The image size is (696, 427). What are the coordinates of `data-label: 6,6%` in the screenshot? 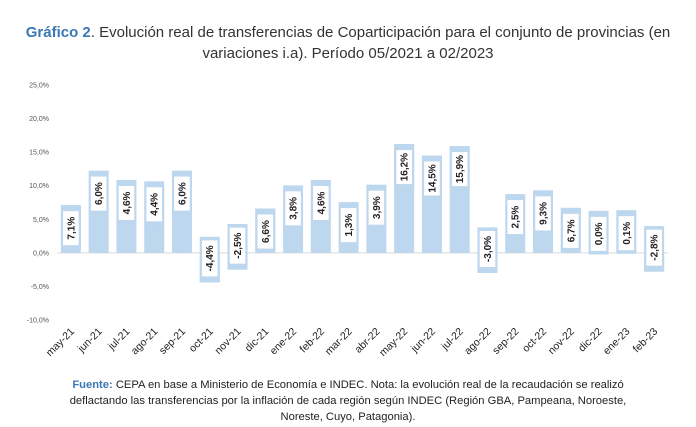 It's located at (266, 231).